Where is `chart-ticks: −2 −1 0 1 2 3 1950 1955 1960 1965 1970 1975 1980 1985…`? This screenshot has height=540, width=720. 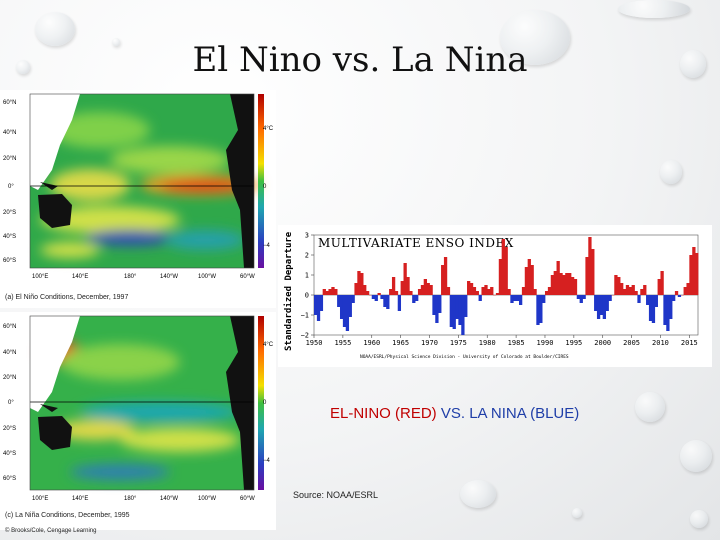
chart-ticks: −2 −1 0 1 2 3 1950 1955 1960 1965 1970 1975 1980 1985… is located at coordinates (499, 290).